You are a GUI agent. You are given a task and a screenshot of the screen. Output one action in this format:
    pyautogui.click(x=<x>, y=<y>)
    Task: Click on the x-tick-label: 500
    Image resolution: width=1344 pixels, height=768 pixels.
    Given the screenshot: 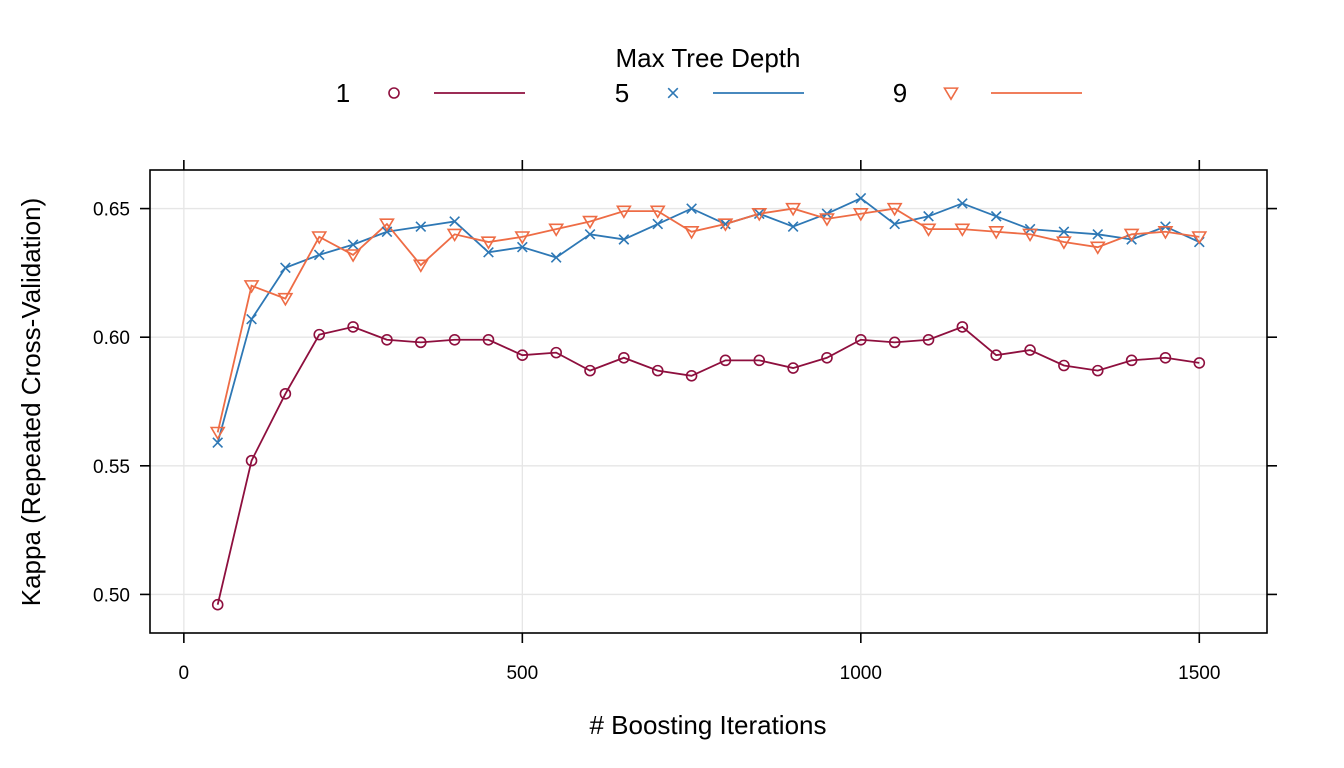 What is the action you would take?
    pyautogui.click(x=522, y=673)
    